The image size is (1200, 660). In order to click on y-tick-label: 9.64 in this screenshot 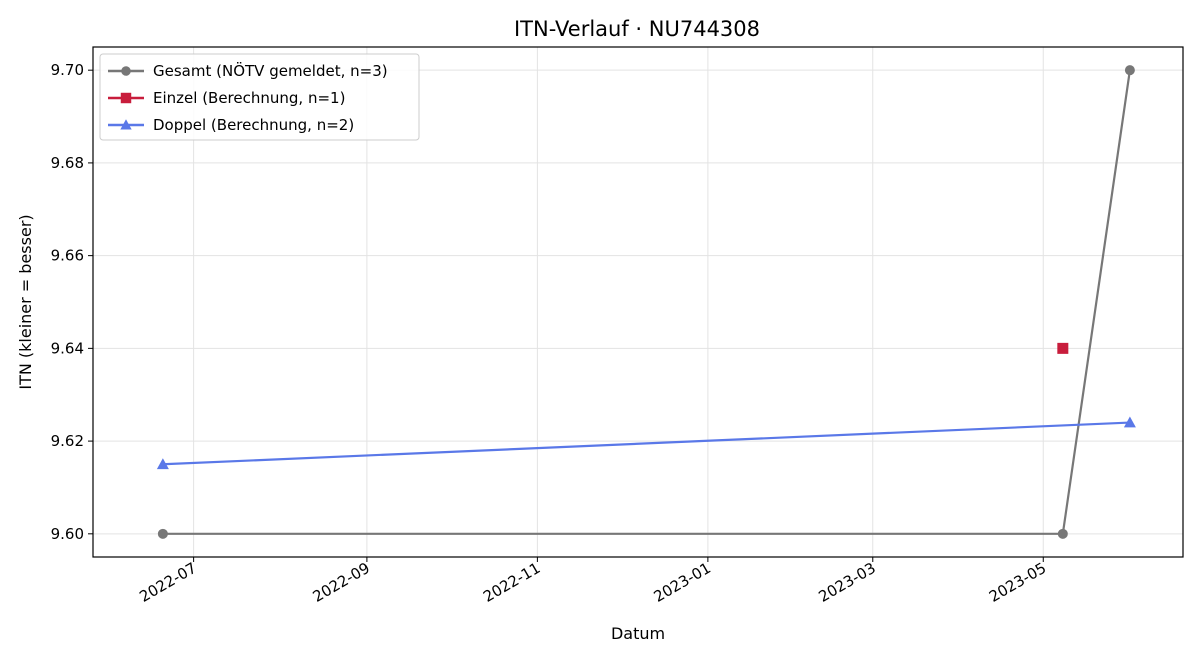, I will do `click(67, 348)`.